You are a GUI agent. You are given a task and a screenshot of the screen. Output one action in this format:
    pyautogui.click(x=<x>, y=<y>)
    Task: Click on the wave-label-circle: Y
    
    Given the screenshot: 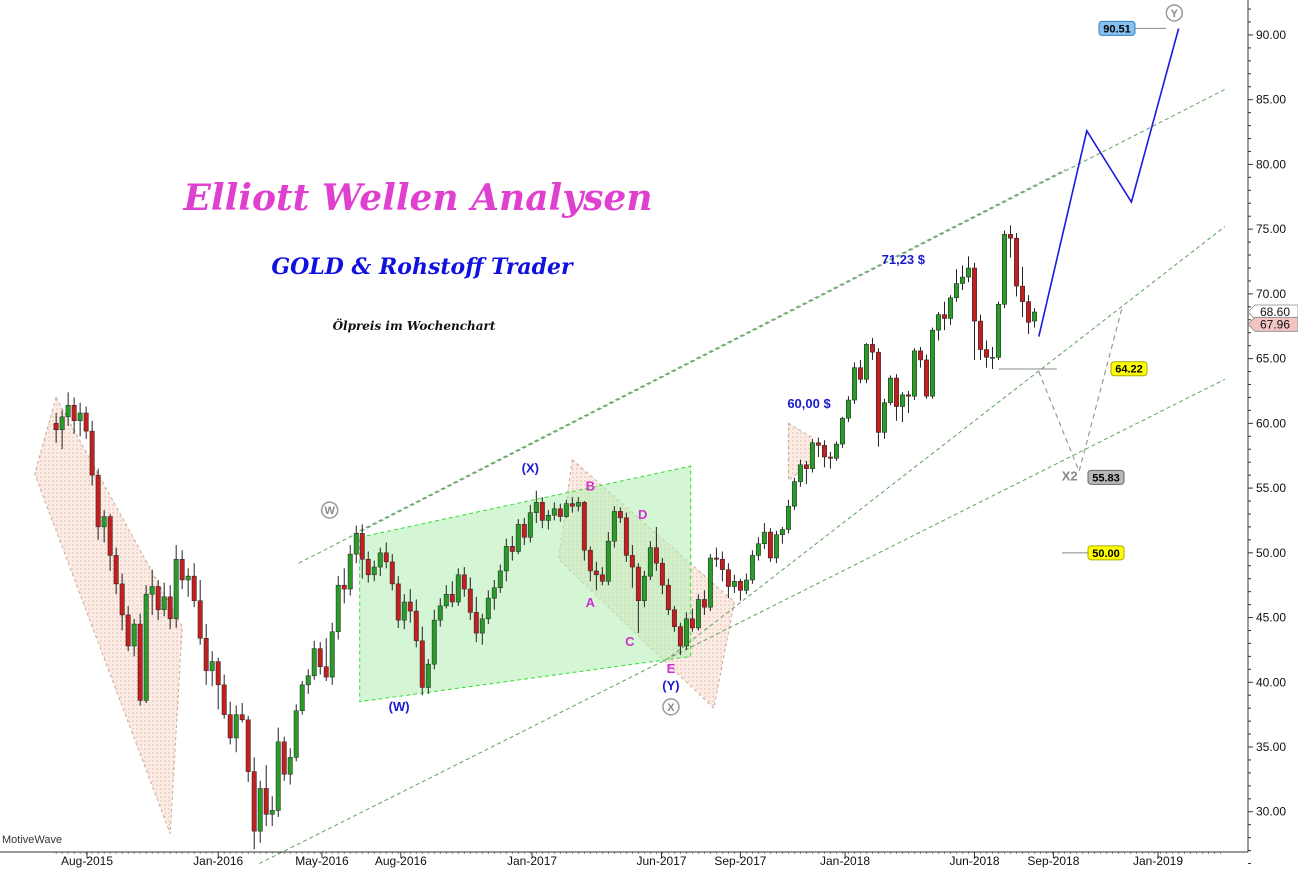 What is the action you would take?
    pyautogui.click(x=1174, y=13)
    